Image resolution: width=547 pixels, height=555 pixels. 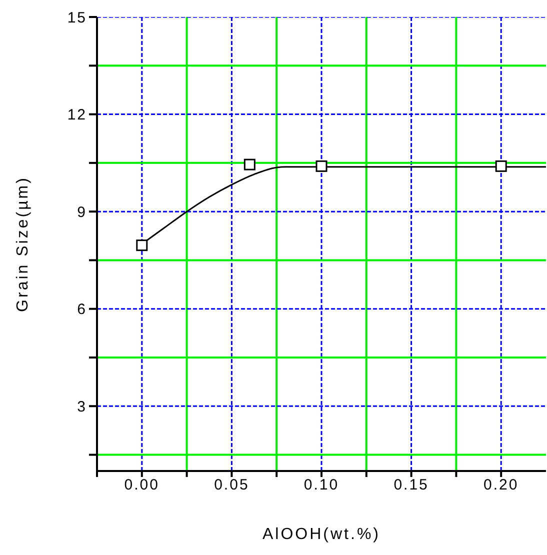 What do you see at coordinates (77, 17) in the screenshot?
I see `y-tick-label: 15` at bounding box center [77, 17].